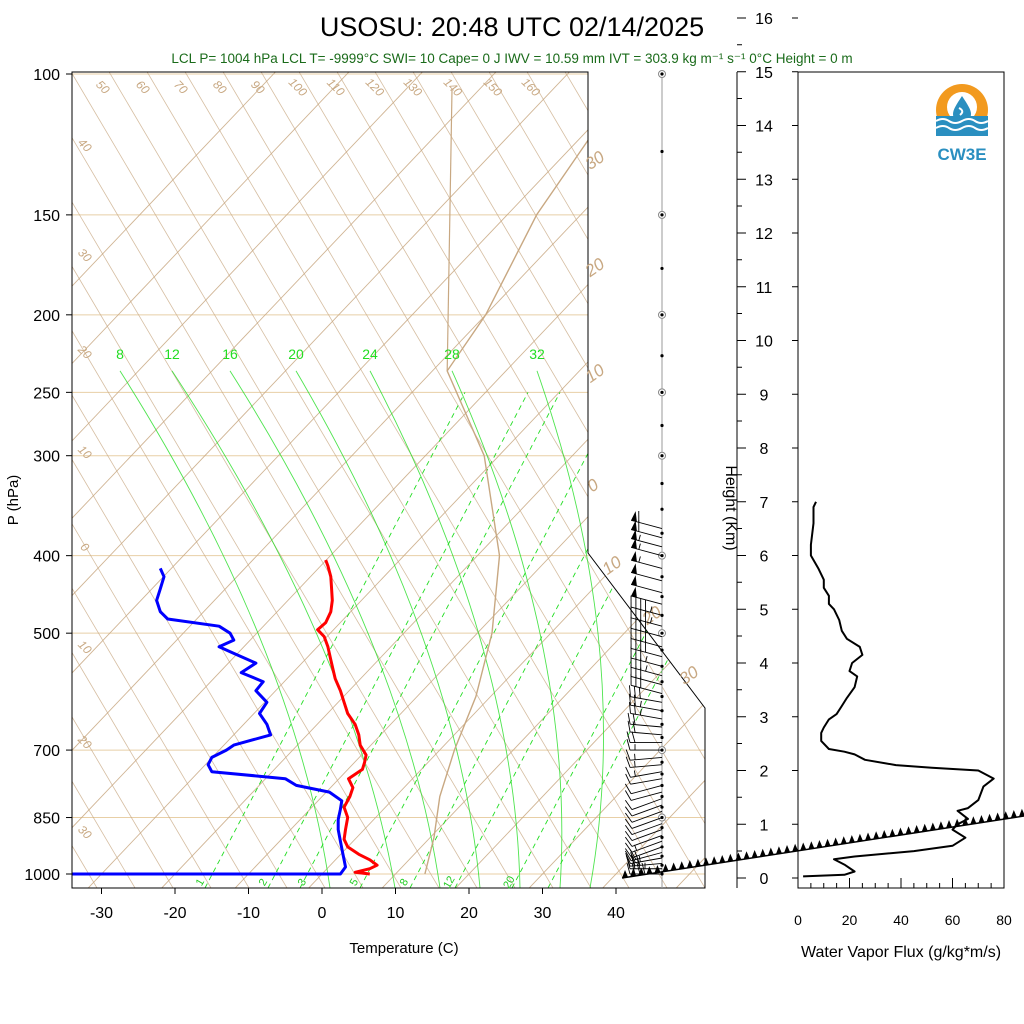 The width and height of the screenshot is (1024, 1024). I want to click on theta-label: 150, so click(493, 87).